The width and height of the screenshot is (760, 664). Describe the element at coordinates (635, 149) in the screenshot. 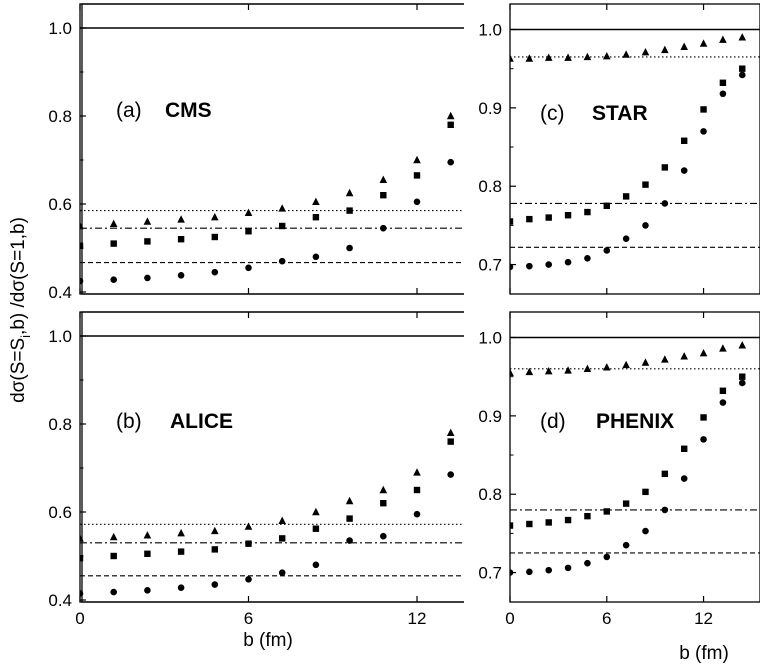

I see `panel-c-plot-area` at that location.